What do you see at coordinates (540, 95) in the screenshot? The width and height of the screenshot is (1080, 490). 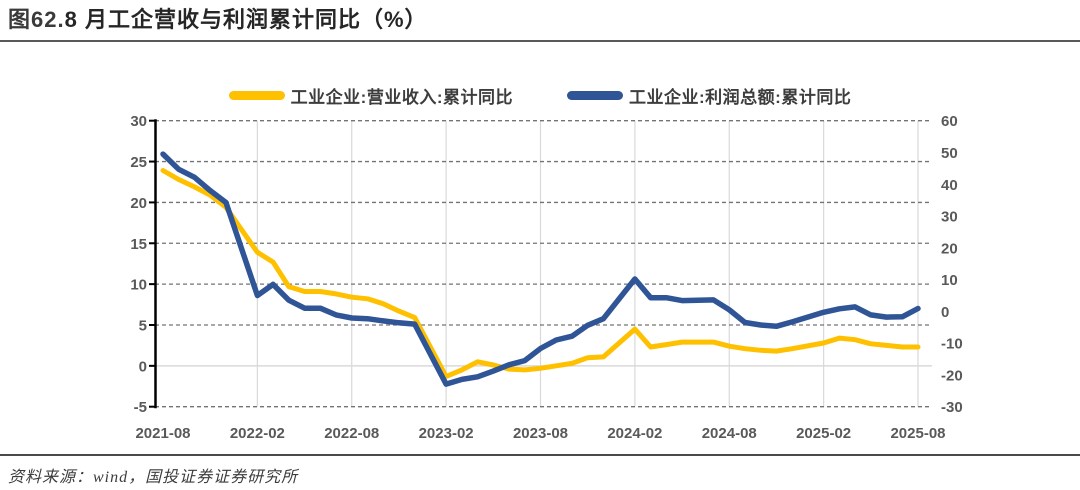 I see `chart-legend: 工业企业:营业收入:累计同比 工业企业:利润总额:累计同比` at bounding box center [540, 95].